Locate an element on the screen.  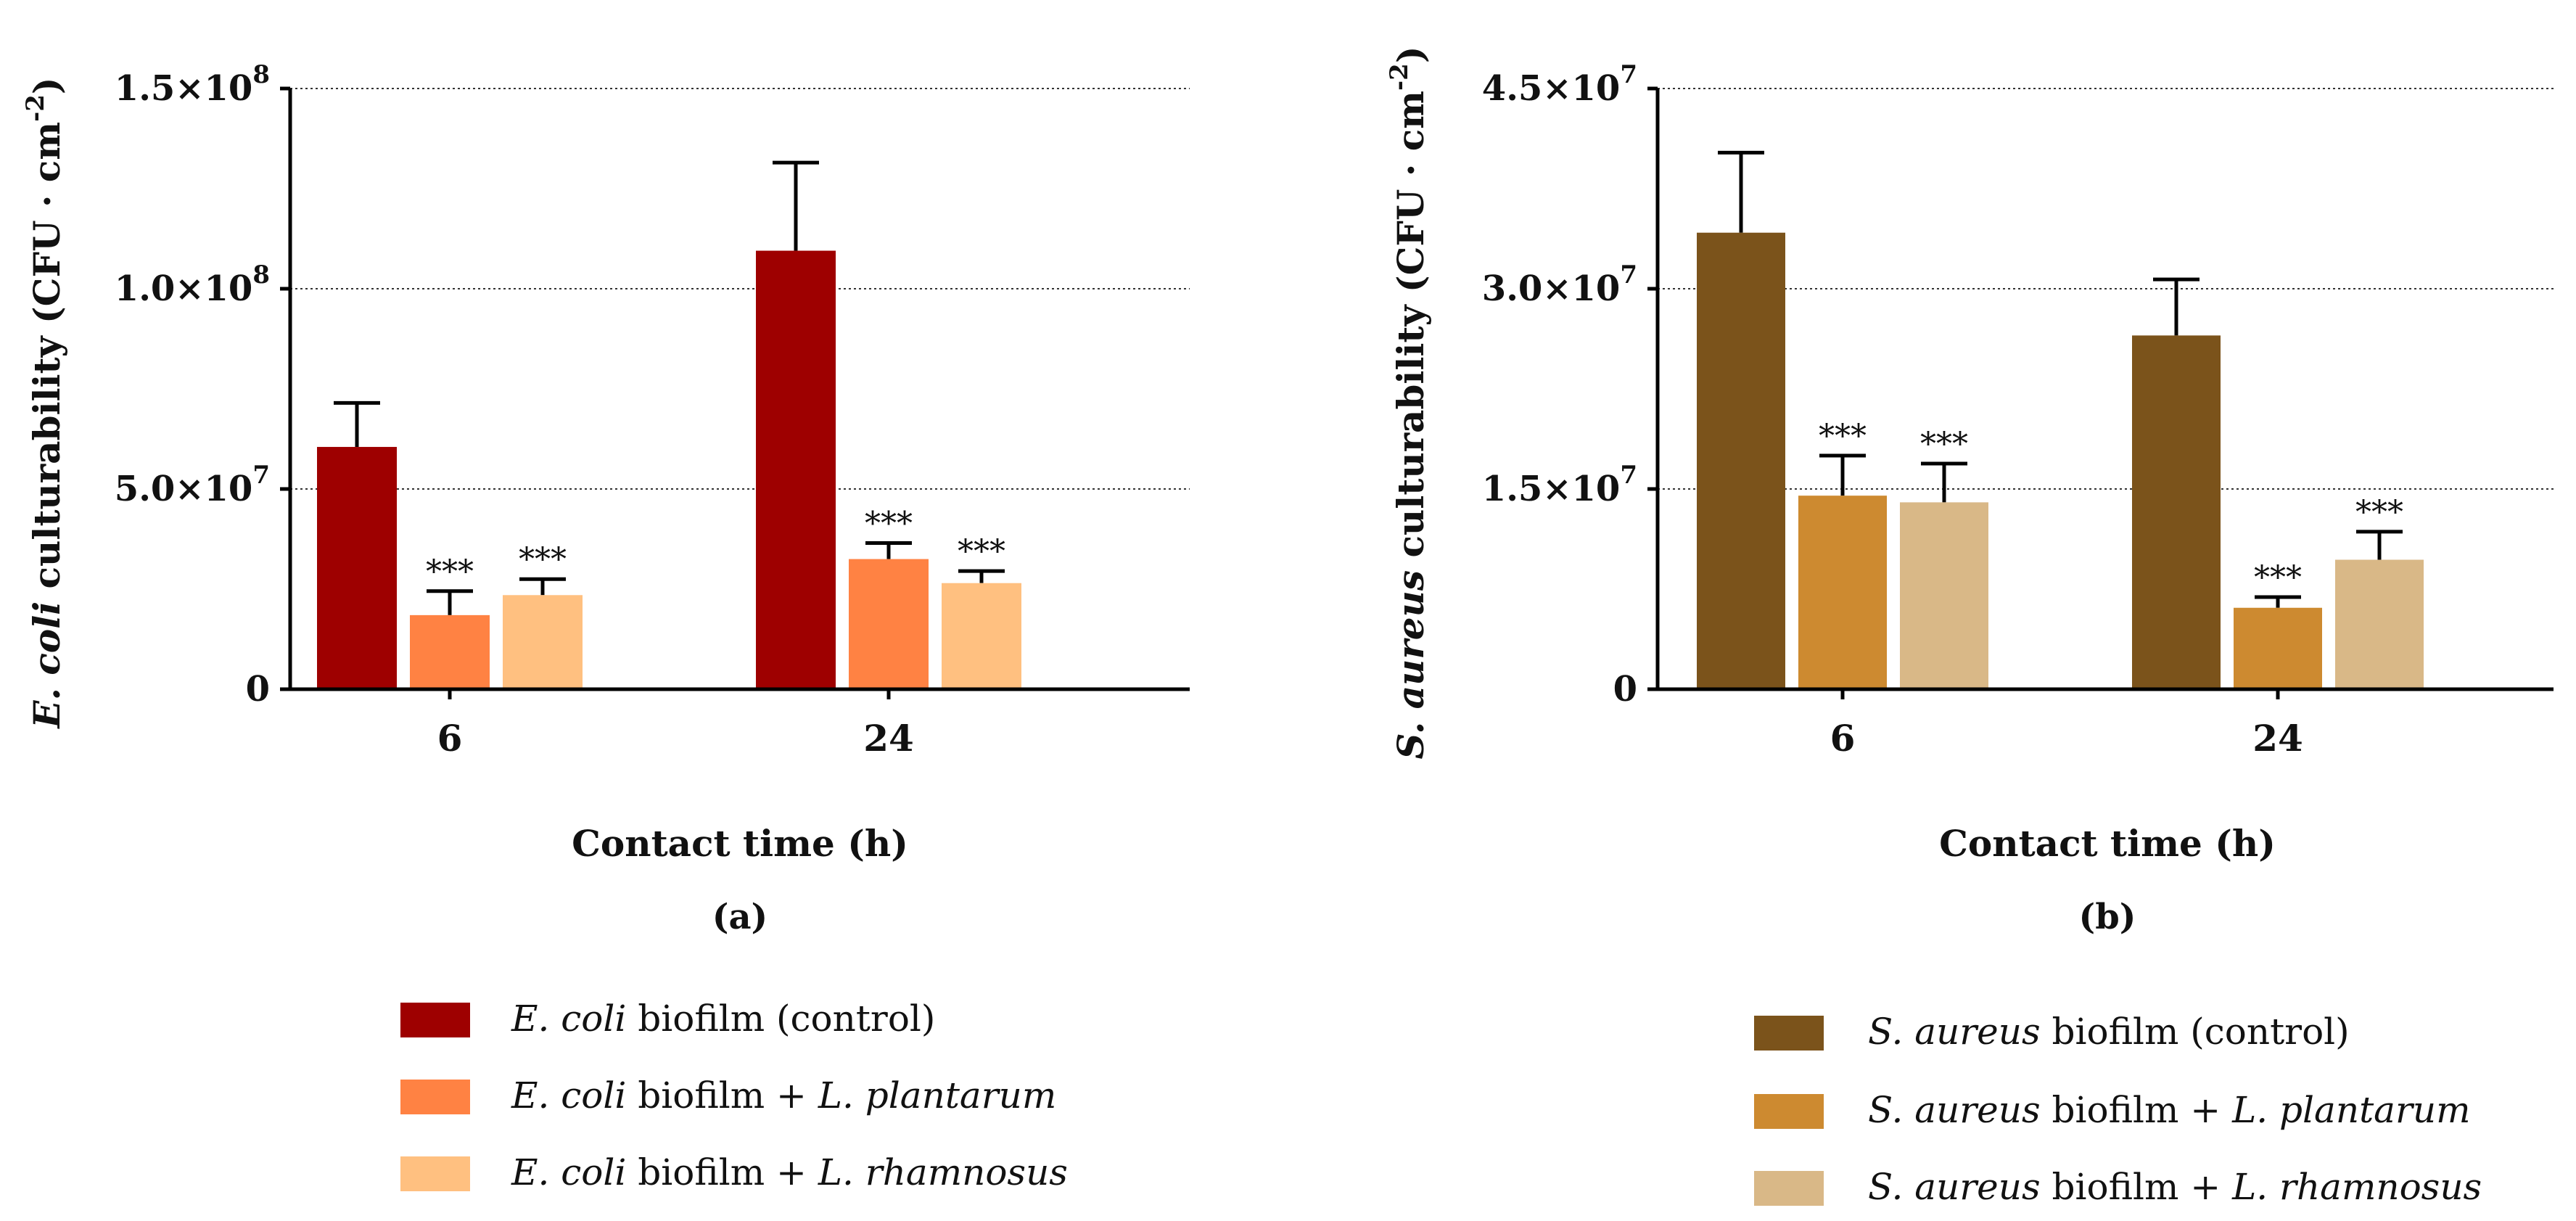
legend-swatch-b-plantarum is located at coordinates (1789, 1111).